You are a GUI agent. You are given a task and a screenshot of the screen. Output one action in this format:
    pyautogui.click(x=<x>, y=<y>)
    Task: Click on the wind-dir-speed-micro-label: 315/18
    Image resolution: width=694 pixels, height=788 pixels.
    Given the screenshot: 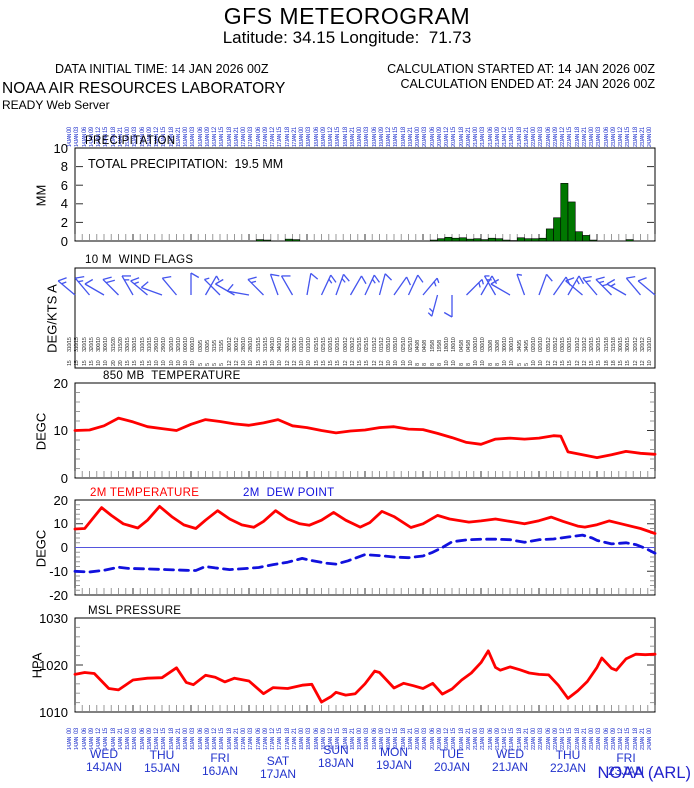 What is the action you would take?
    pyautogui.click(x=606, y=344)
    